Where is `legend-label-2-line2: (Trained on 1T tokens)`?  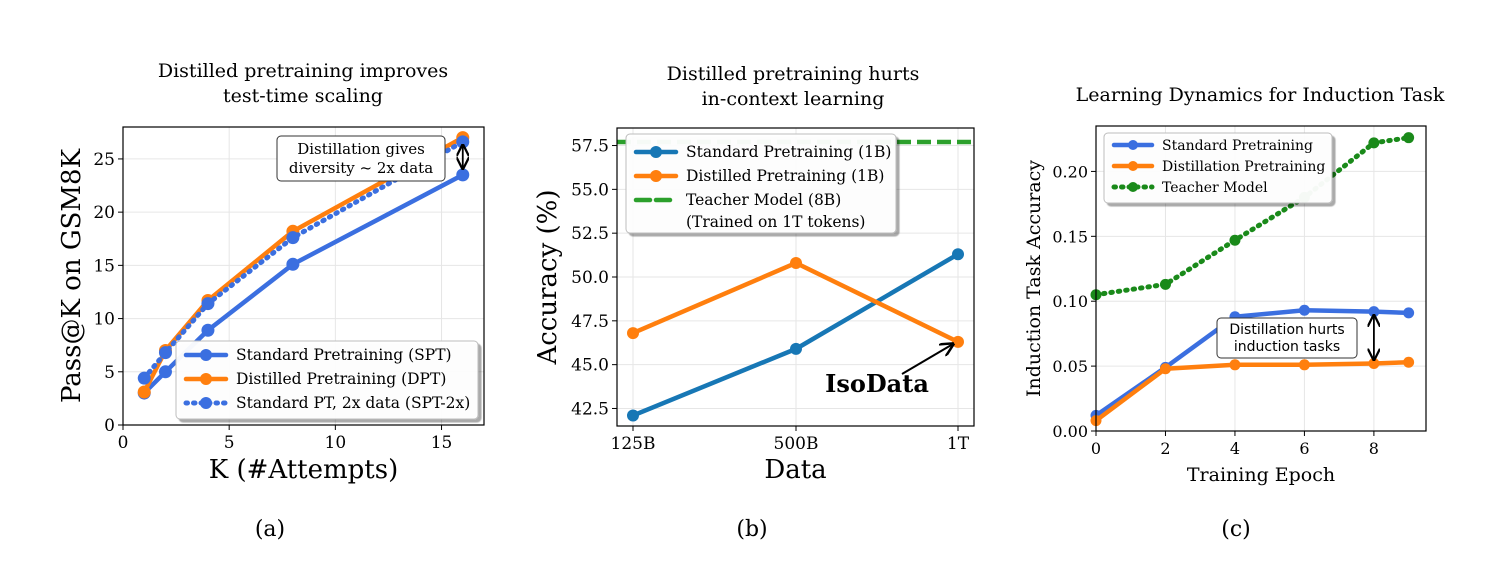 legend-label-2-line2: (Trained on 1T tokens) is located at coordinates (775, 222).